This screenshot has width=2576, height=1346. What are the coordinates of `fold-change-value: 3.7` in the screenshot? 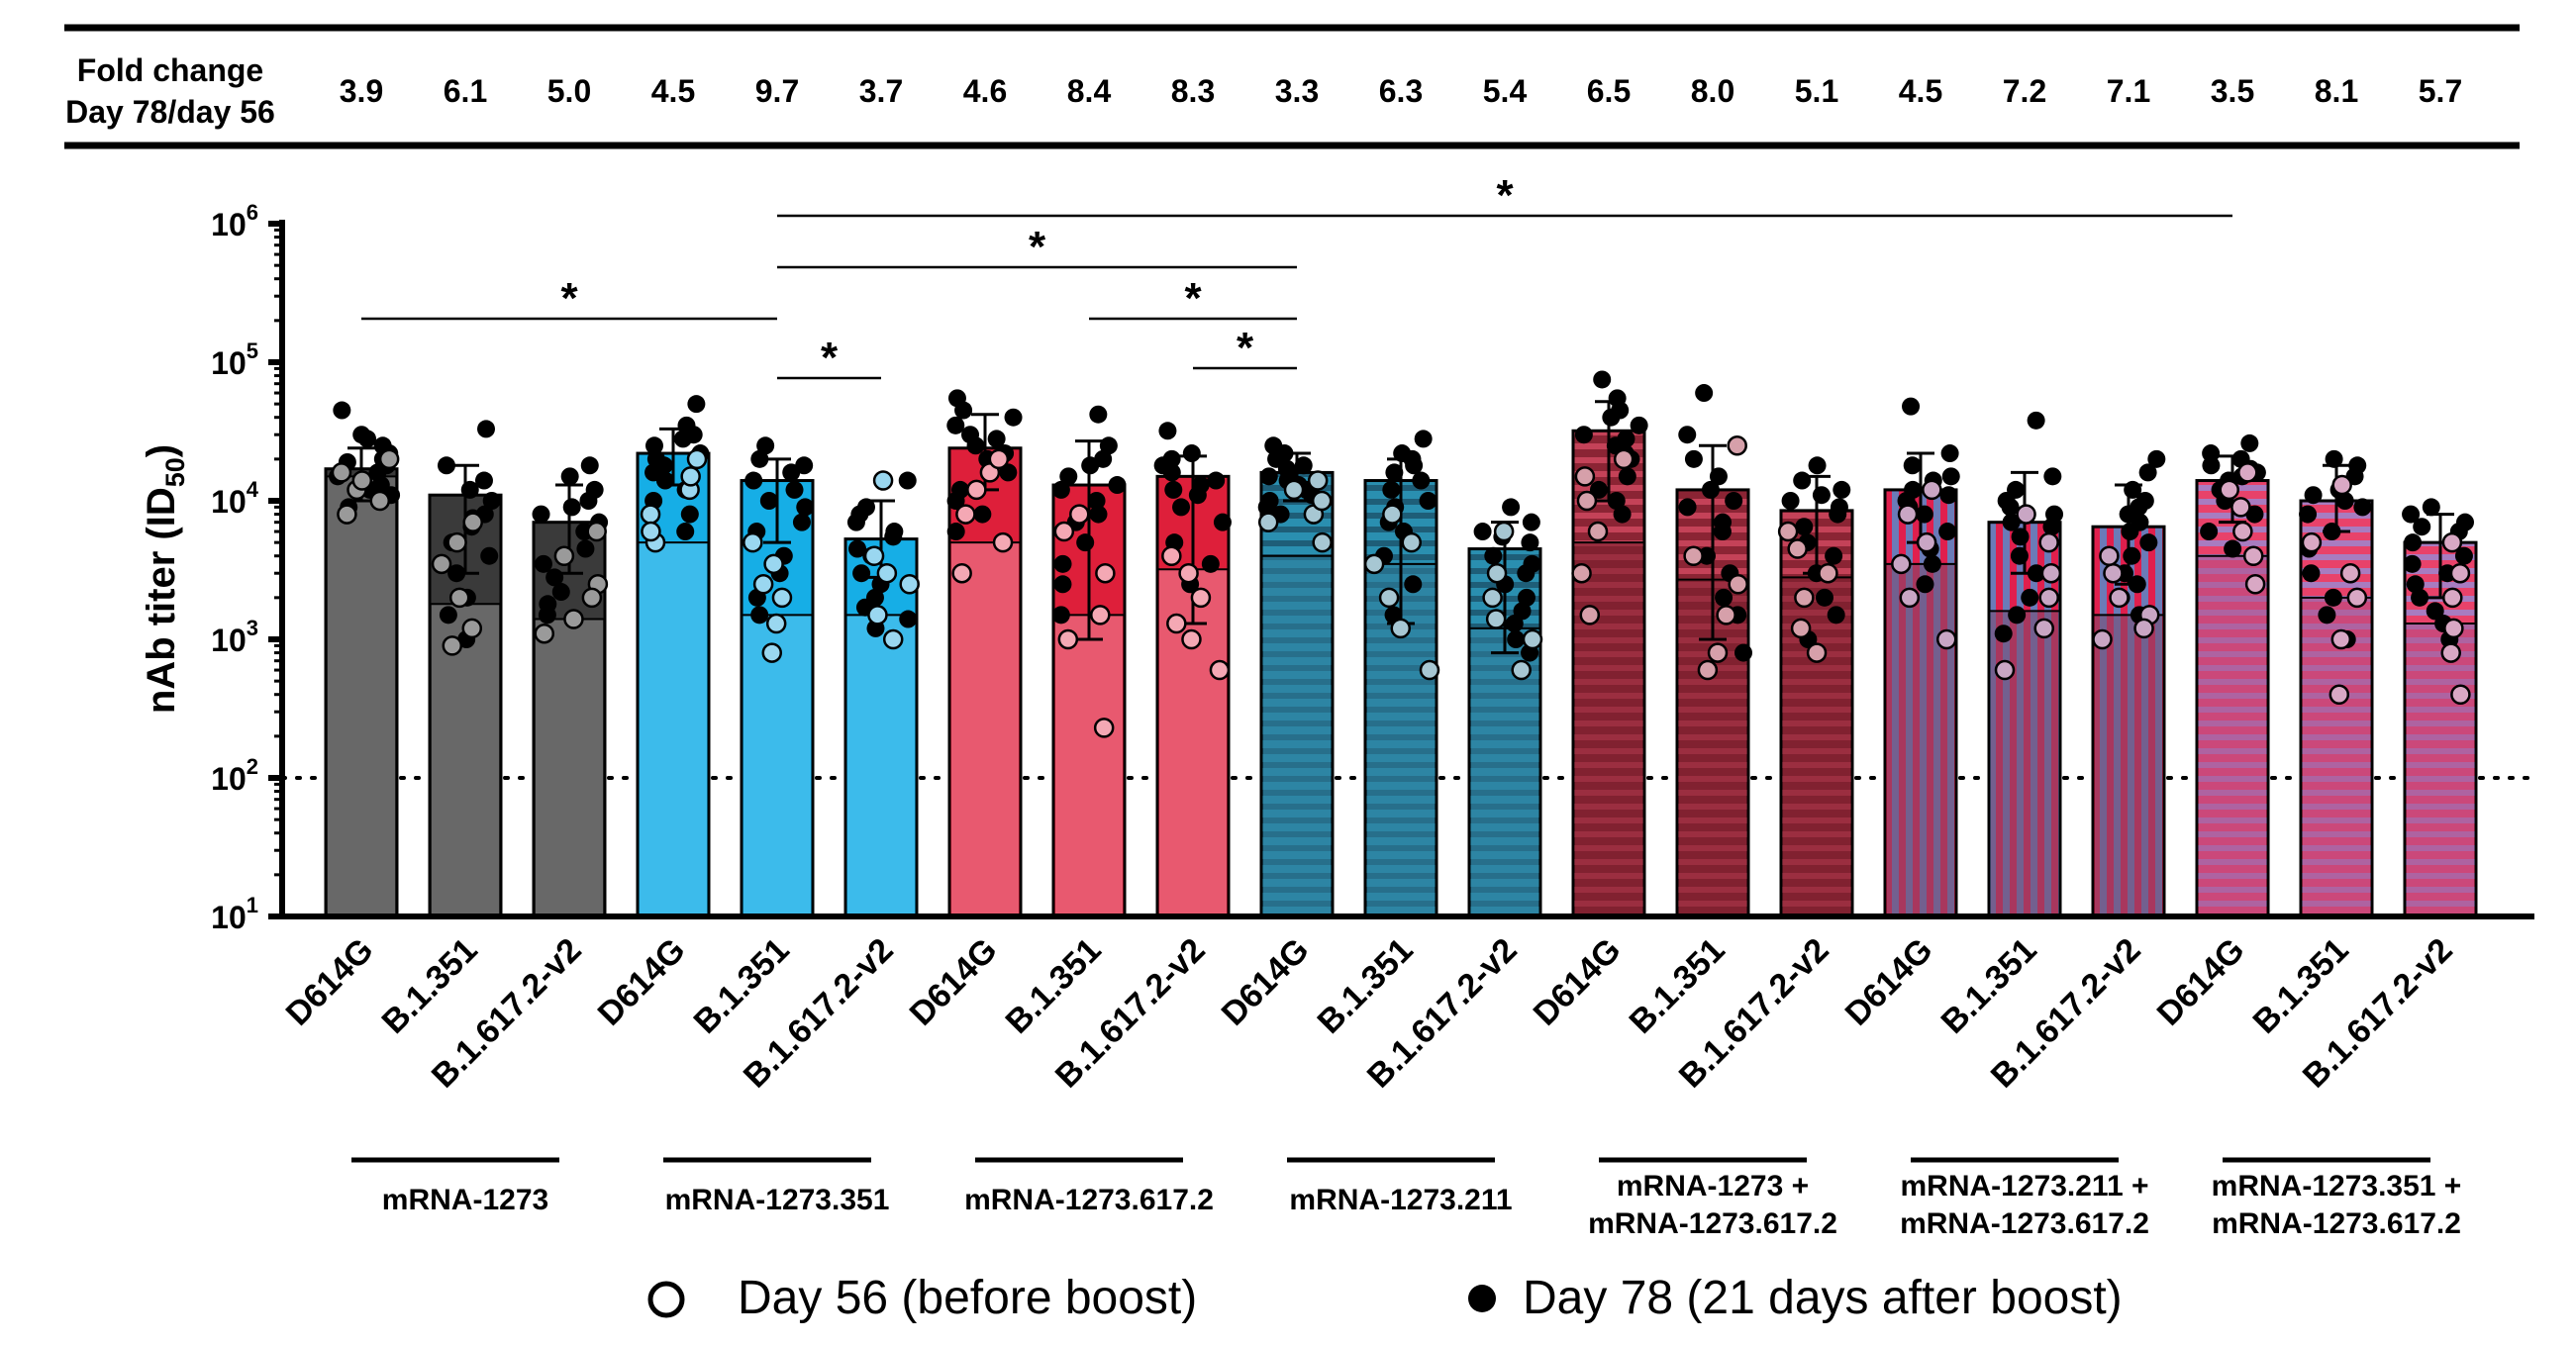 It's located at (881, 91).